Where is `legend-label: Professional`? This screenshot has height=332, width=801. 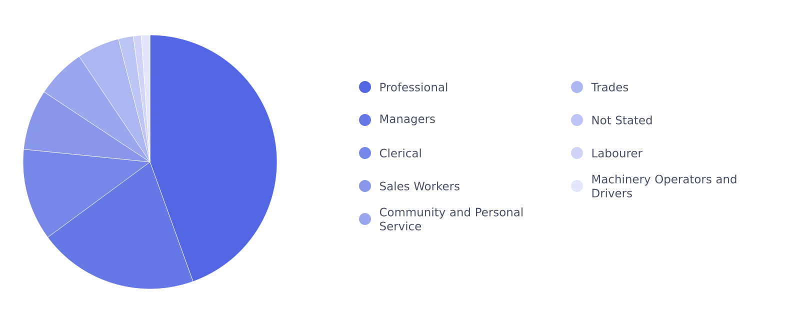
legend-label: Professional is located at coordinates (414, 87).